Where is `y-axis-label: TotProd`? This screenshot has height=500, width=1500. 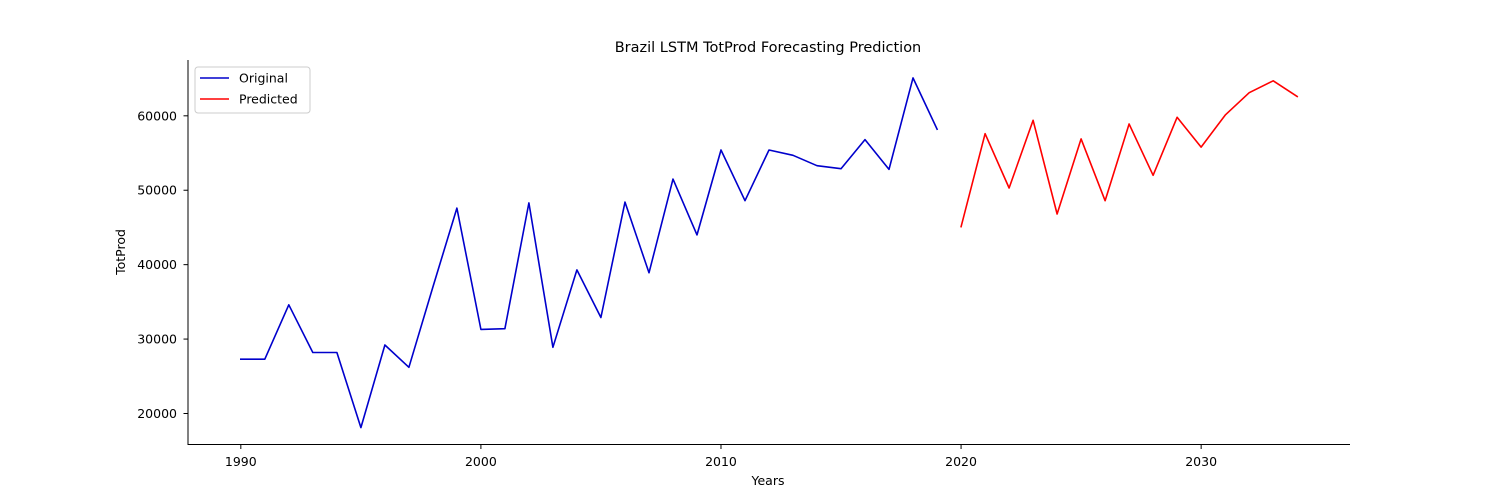
y-axis-label: TotProd is located at coordinates (120, 252).